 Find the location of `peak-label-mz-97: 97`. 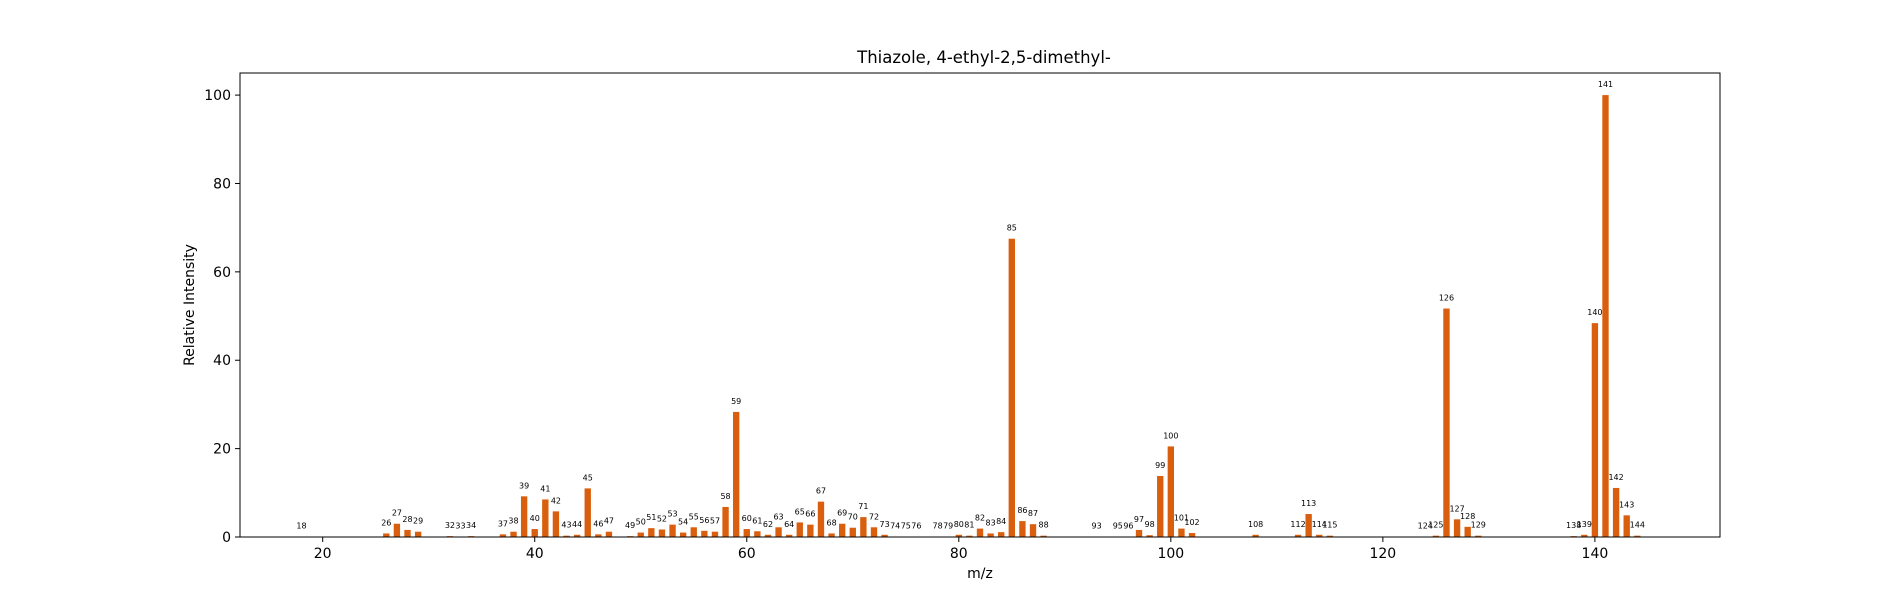

peak-label-mz-97: 97 is located at coordinates (1139, 519).